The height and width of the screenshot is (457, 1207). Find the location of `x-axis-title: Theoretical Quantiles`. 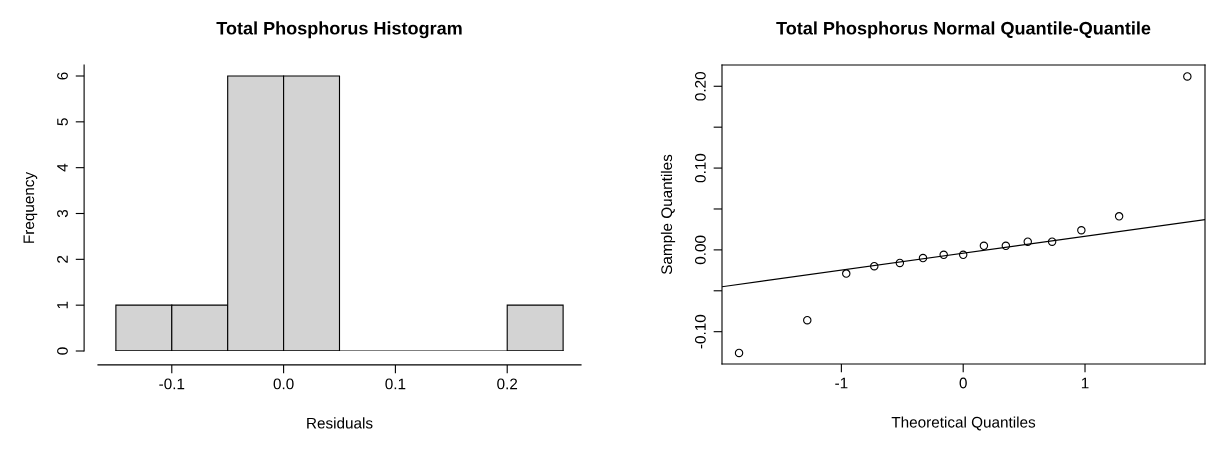

x-axis-title: Theoretical Quantiles is located at coordinates (963, 423).